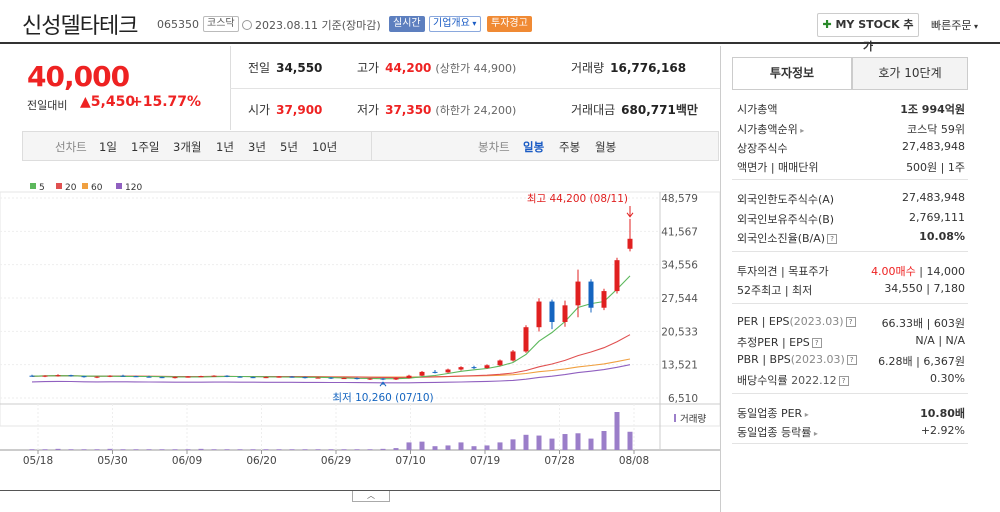 This screenshot has height=512, width=1000. Describe the element at coordinates (368, 68) in the screenshot. I see `high-label: 고가` at that location.